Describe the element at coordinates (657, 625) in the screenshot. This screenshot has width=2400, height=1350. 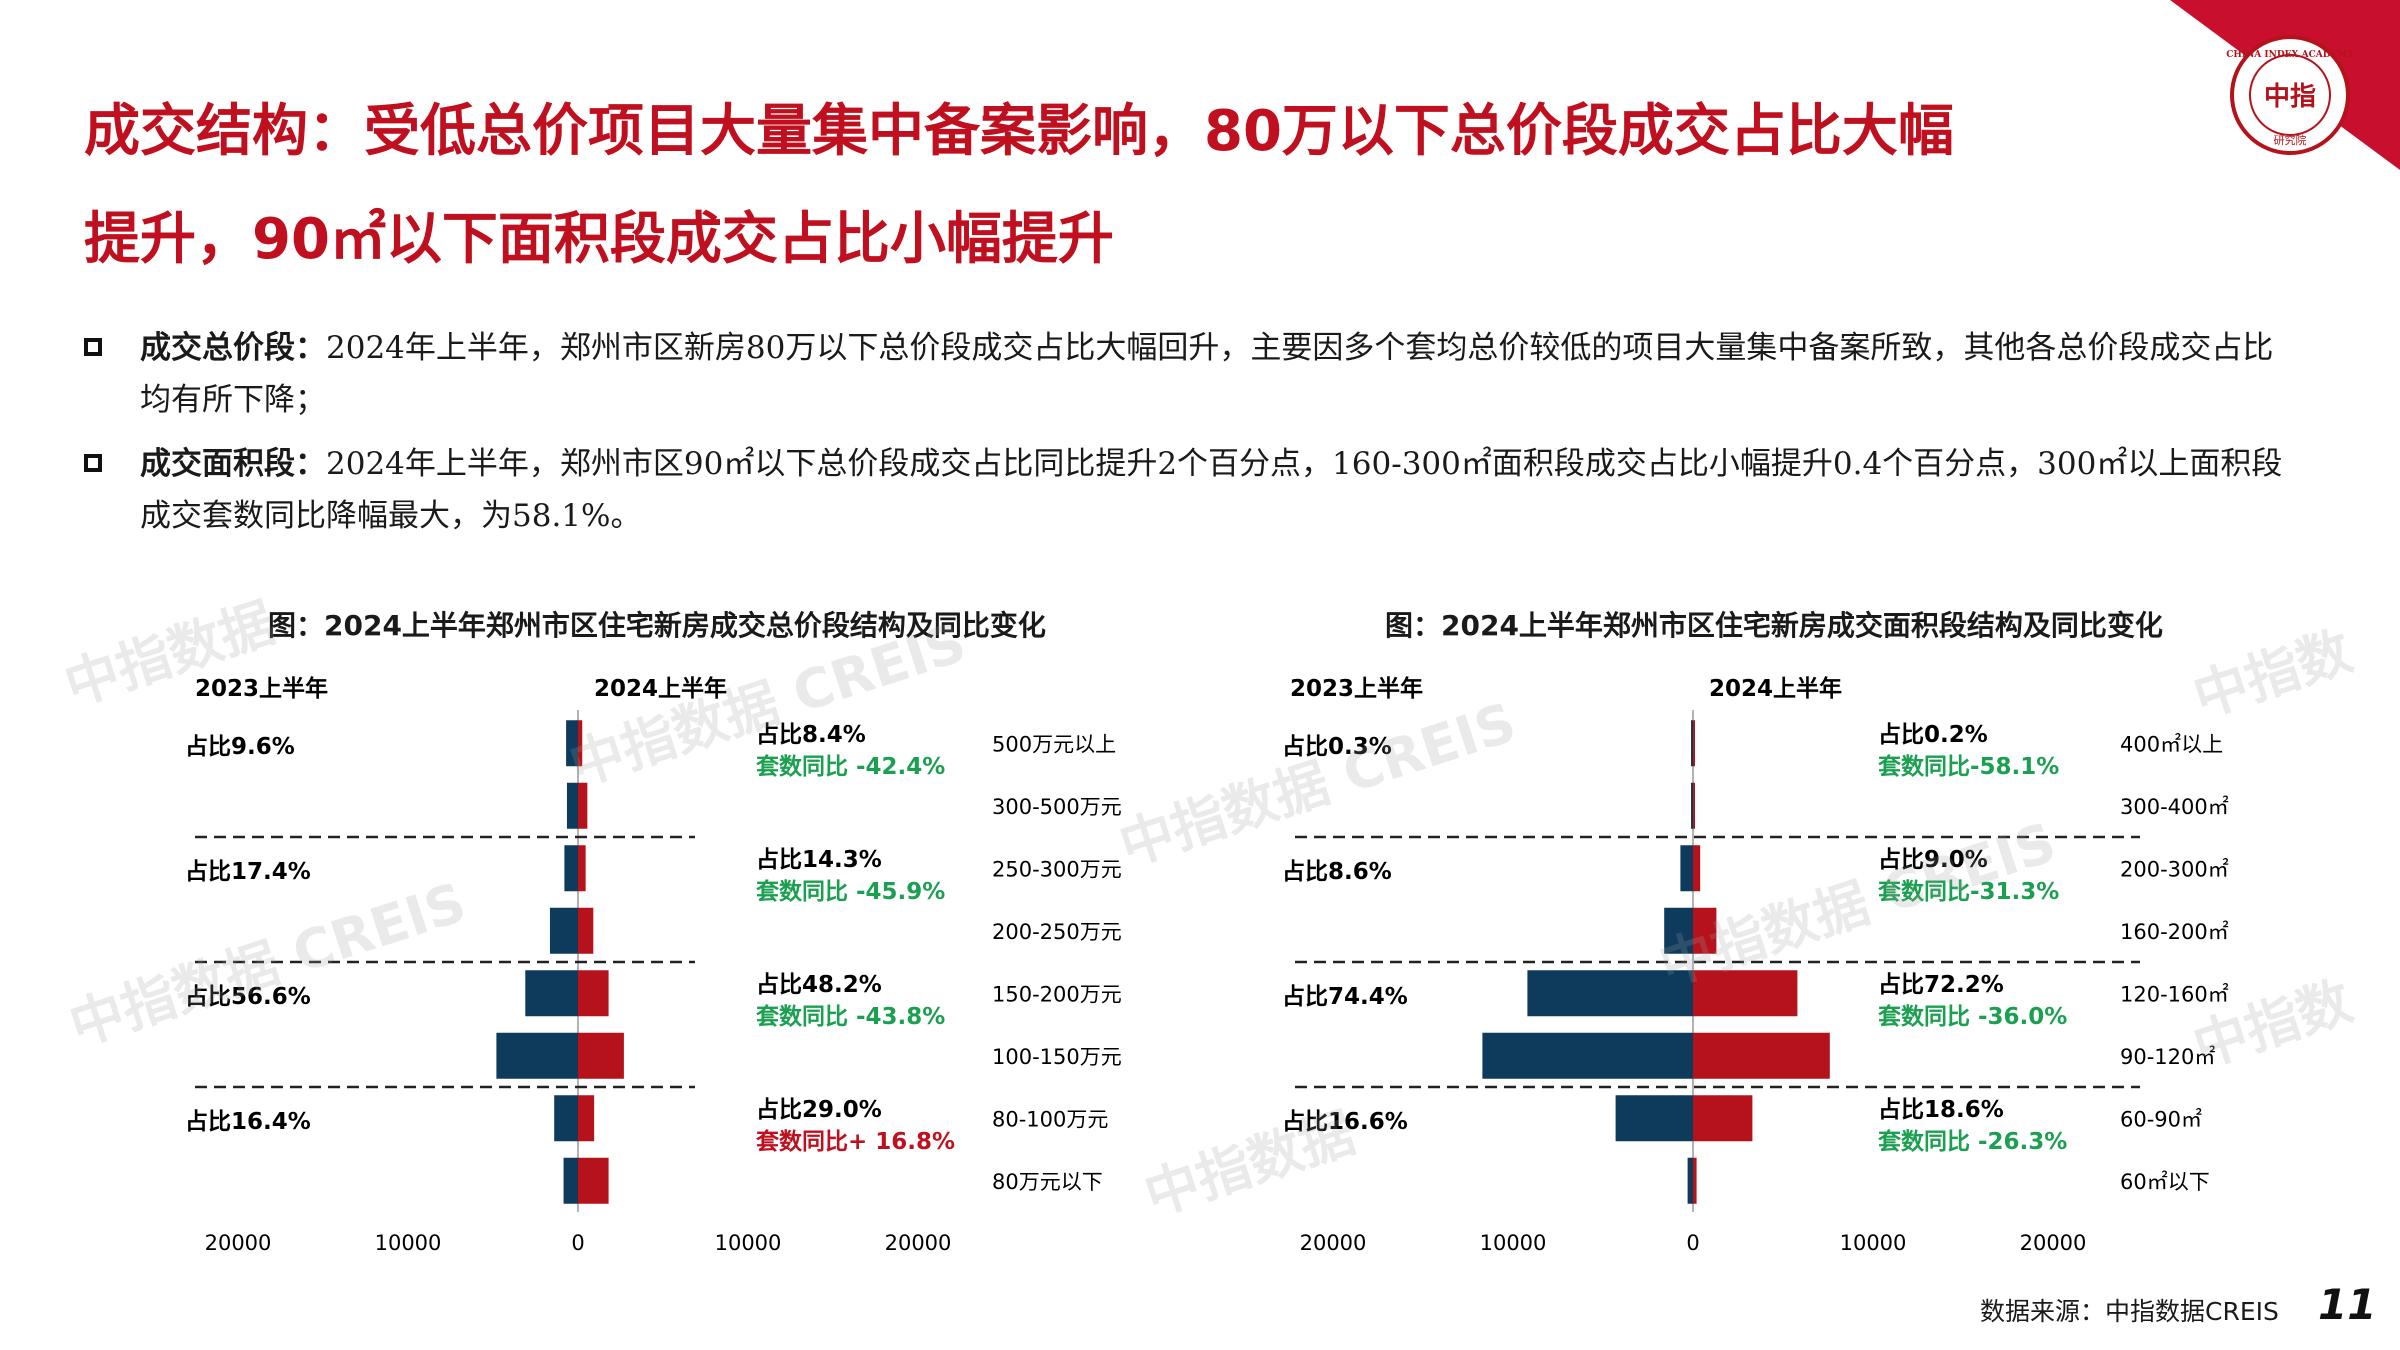
I see `chart-title-price: 图：2024上半年郑州市区住宅新房成交总价段结构及同比变化` at that location.